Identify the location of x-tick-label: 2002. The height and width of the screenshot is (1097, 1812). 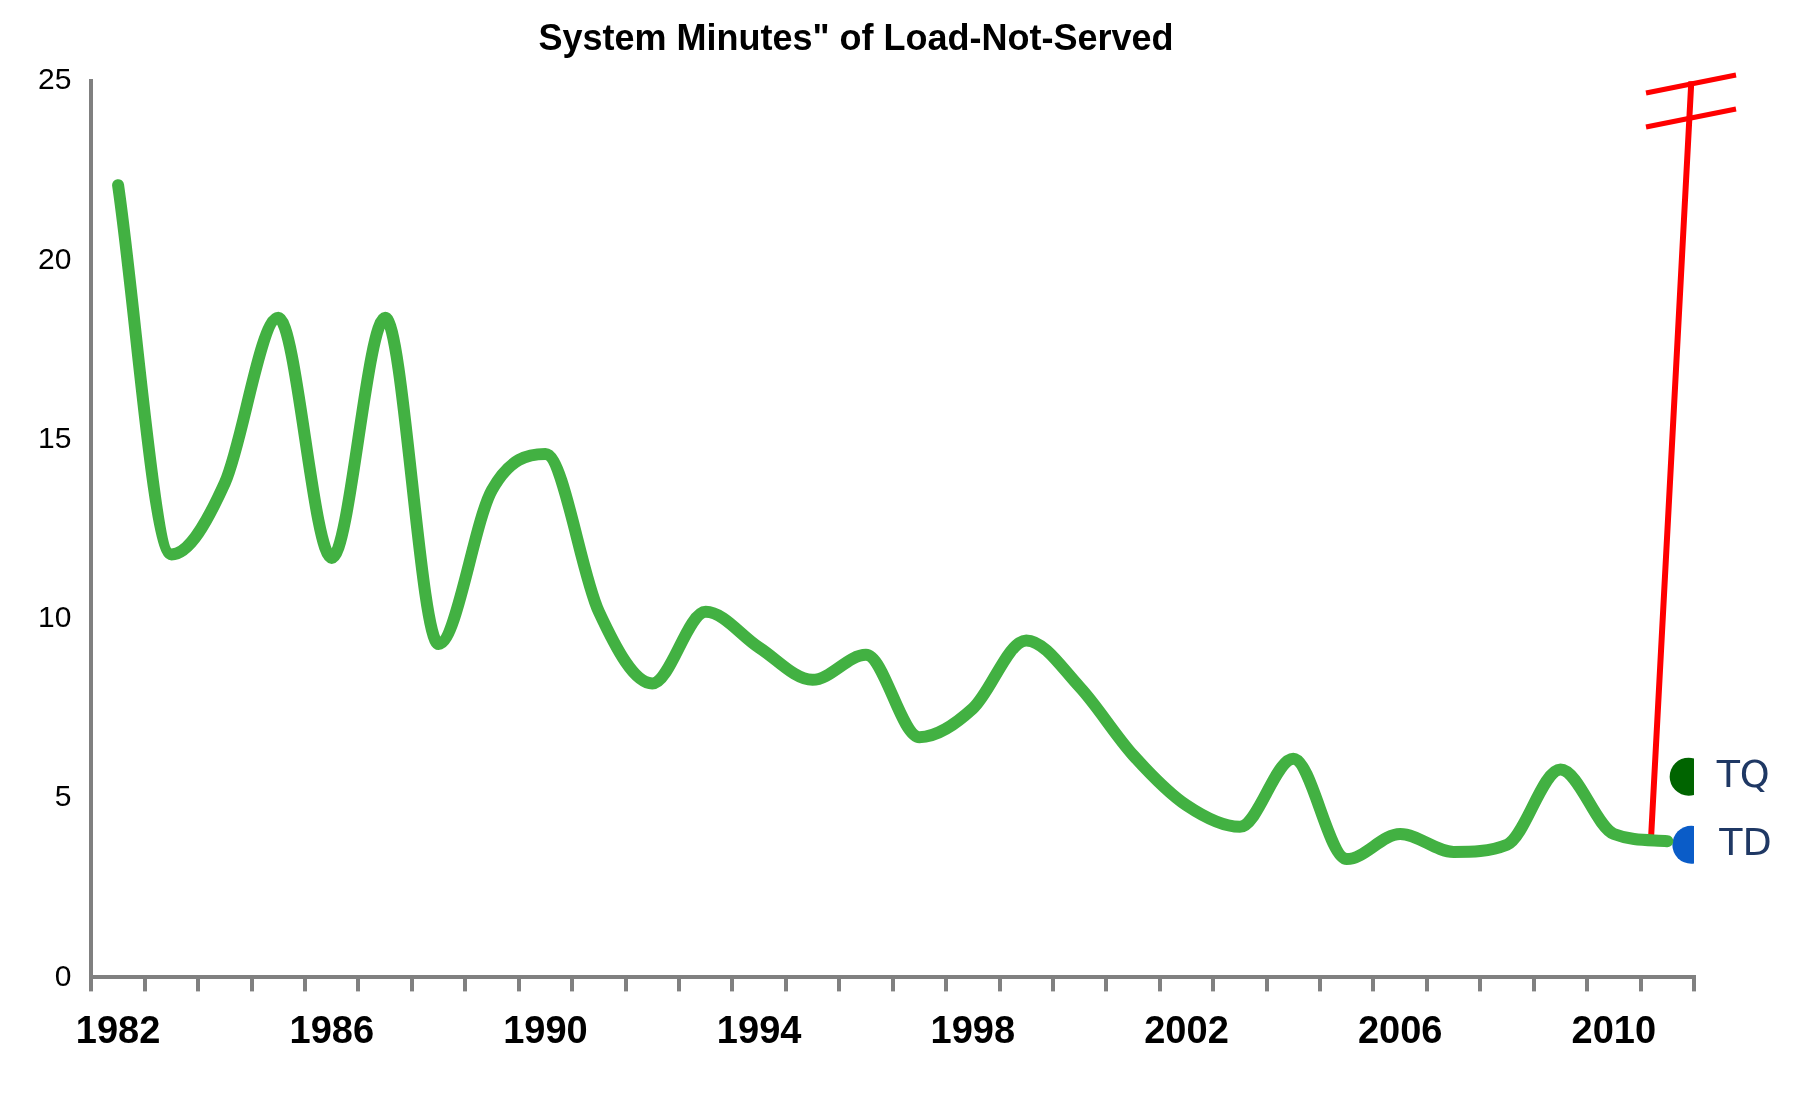
(1186, 1029).